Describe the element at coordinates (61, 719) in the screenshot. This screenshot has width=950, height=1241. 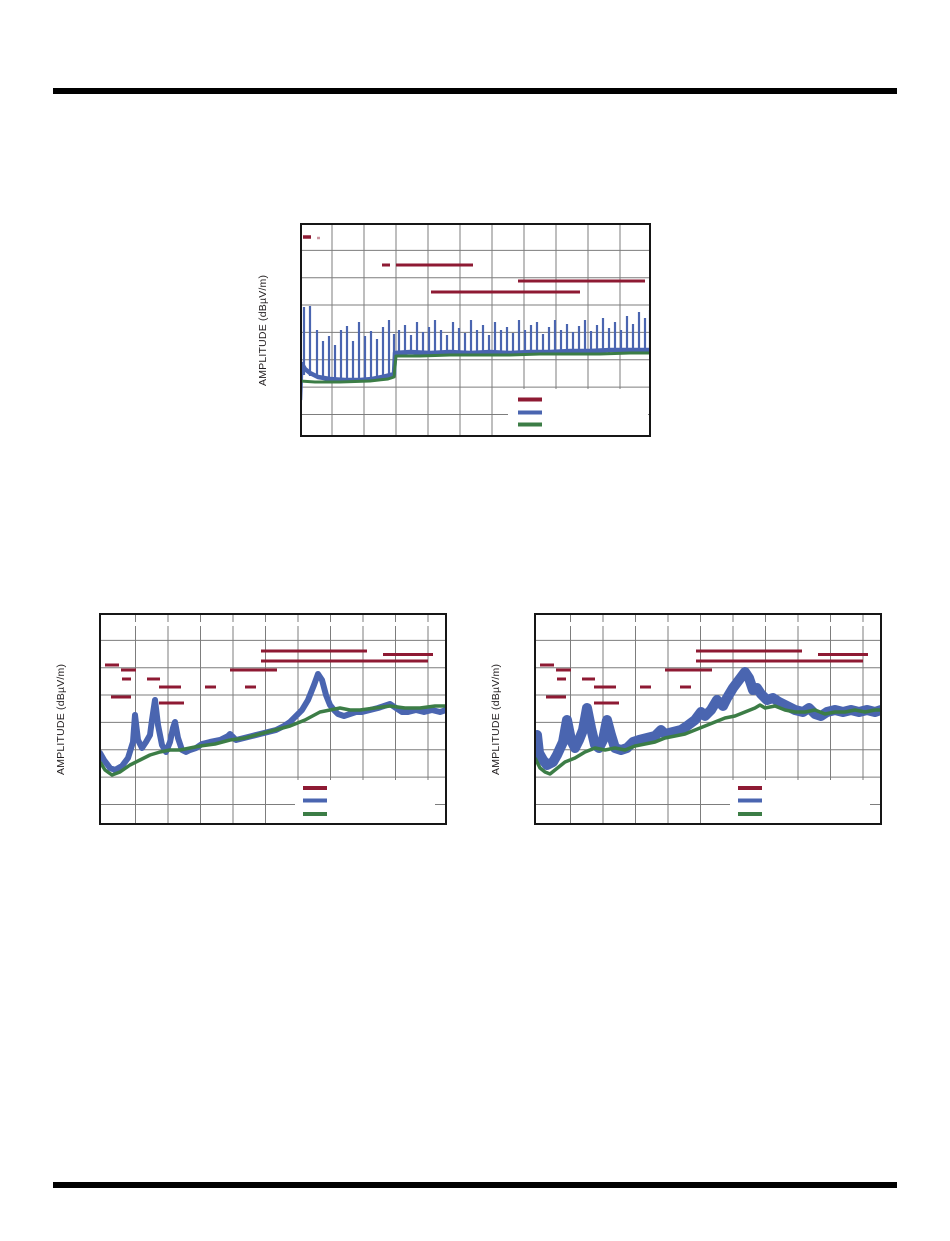
I see `chart2-y-axis-label: AMPLITUDE (dBµV/m)` at that location.